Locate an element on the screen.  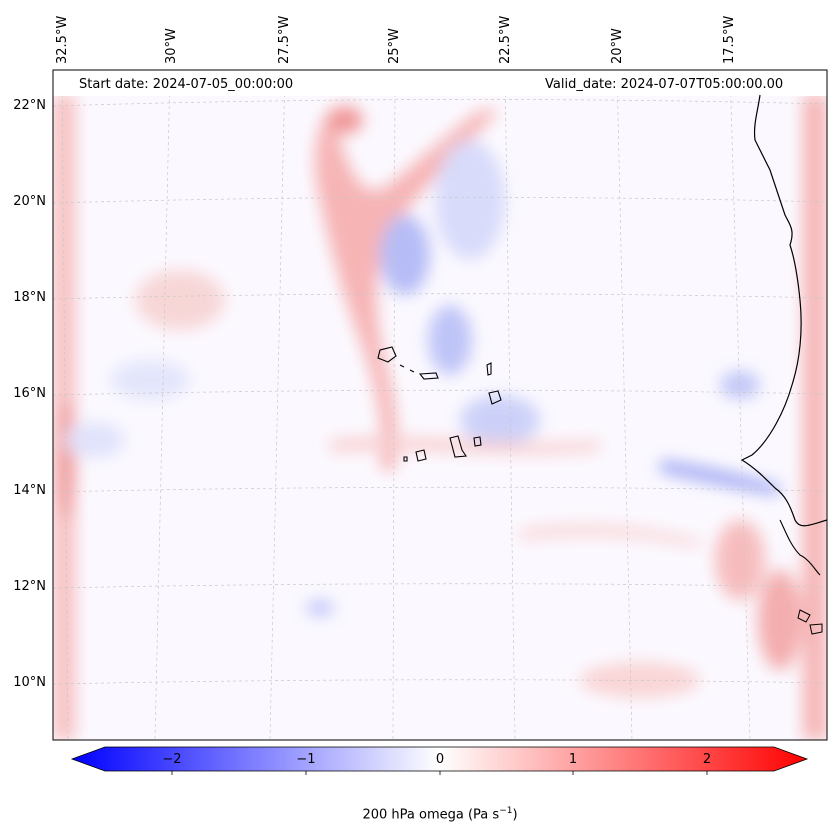
lon-label: 20°W is located at coordinates (617, 46).